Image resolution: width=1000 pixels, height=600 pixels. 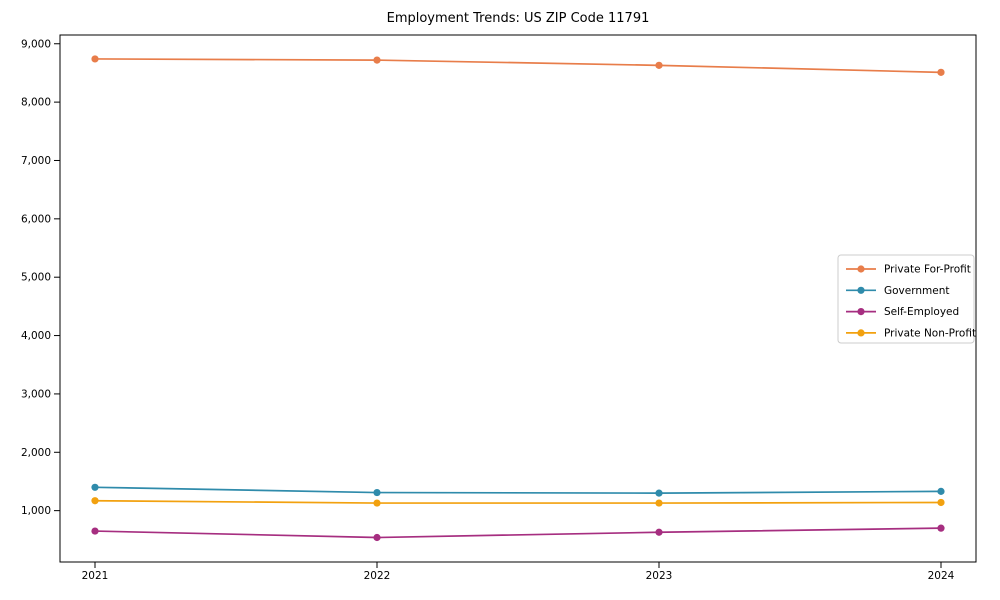 What do you see at coordinates (927, 270) in the screenshot?
I see `legend-label: Private For-Profit` at bounding box center [927, 270].